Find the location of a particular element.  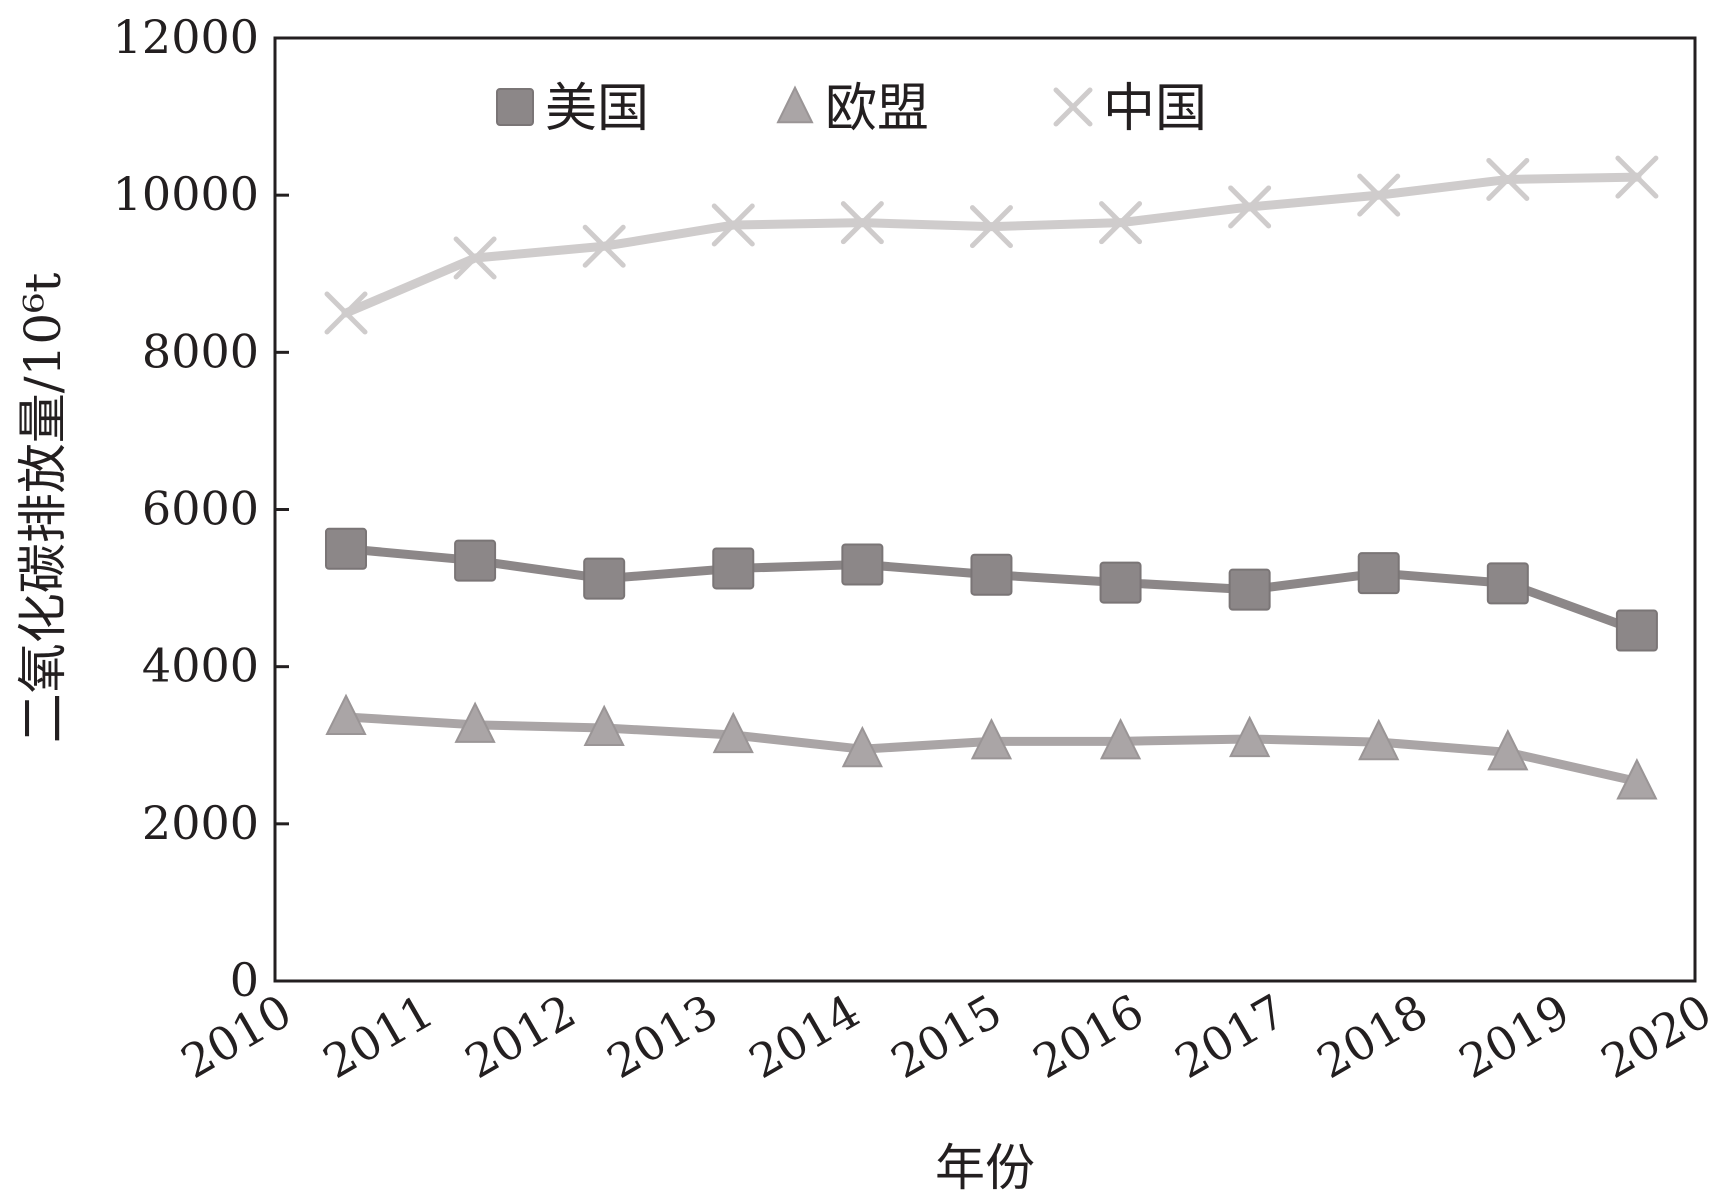

y-tick-label: 12000 is located at coordinates (186, 37).